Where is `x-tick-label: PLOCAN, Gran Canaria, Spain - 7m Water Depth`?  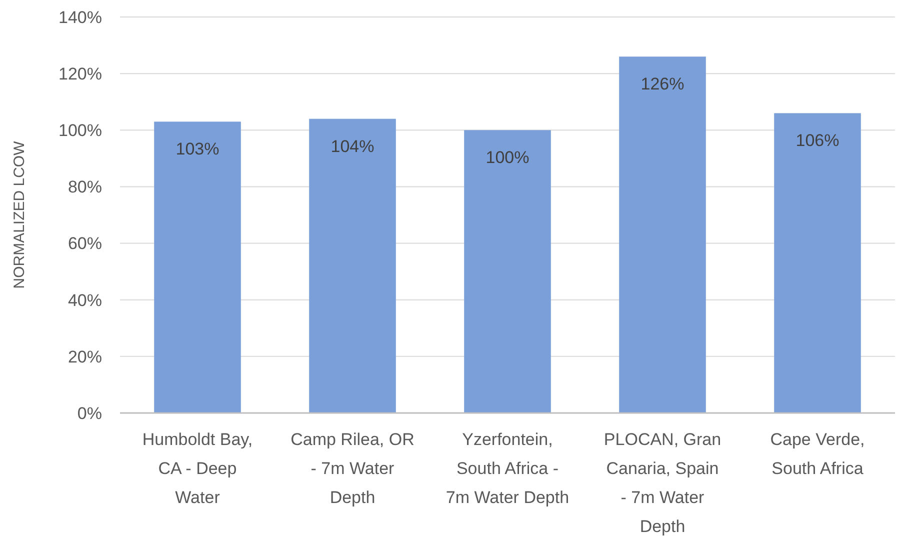 x-tick-label: PLOCAN, Gran Canaria, Spain - 7m Water Depth is located at coordinates (663, 483).